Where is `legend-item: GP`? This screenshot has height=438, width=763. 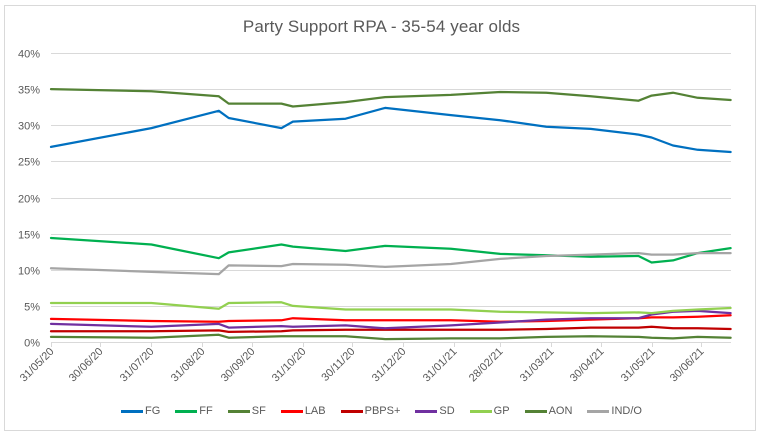 legend-item: GP is located at coordinates (489, 411).